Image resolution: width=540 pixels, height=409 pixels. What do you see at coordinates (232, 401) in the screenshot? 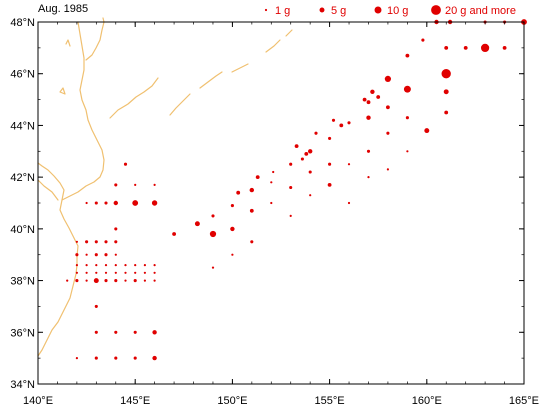
I see `x-tick-label: 150°E` at bounding box center [232, 401].